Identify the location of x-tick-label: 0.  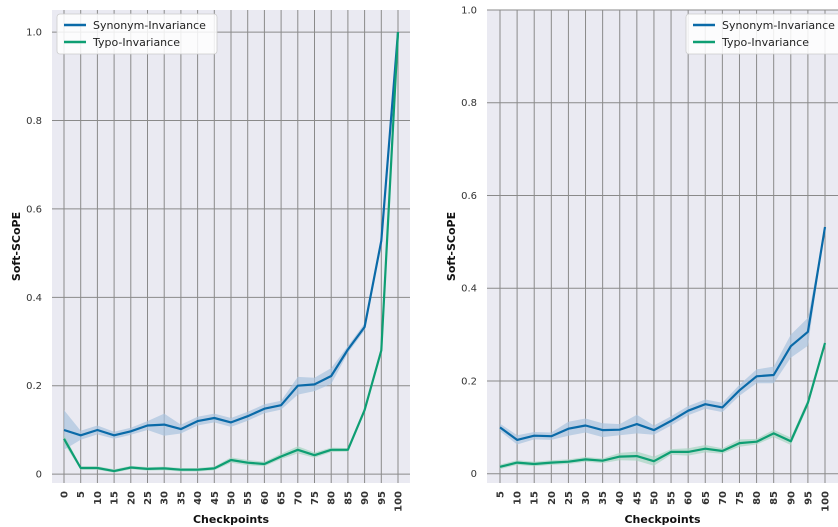
(65, 494).